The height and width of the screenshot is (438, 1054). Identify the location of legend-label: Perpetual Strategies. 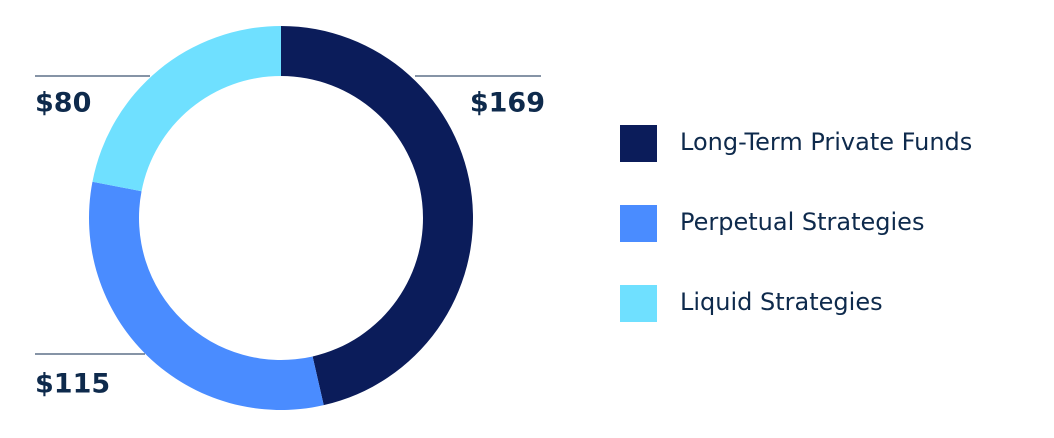
(802, 222).